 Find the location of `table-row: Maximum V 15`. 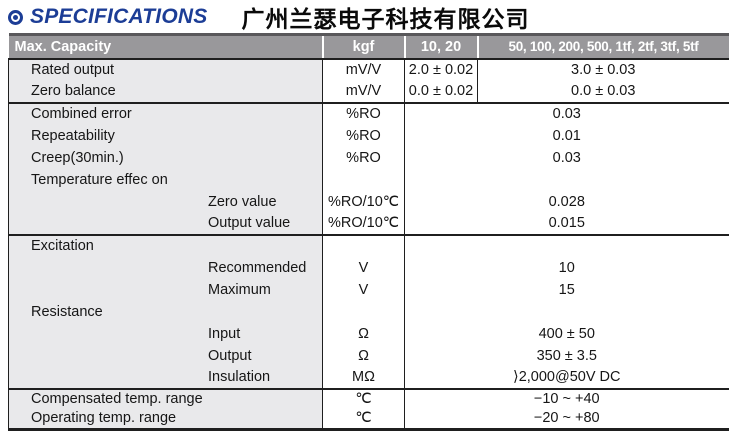

table-row: Maximum V 15 is located at coordinates (368, 290).